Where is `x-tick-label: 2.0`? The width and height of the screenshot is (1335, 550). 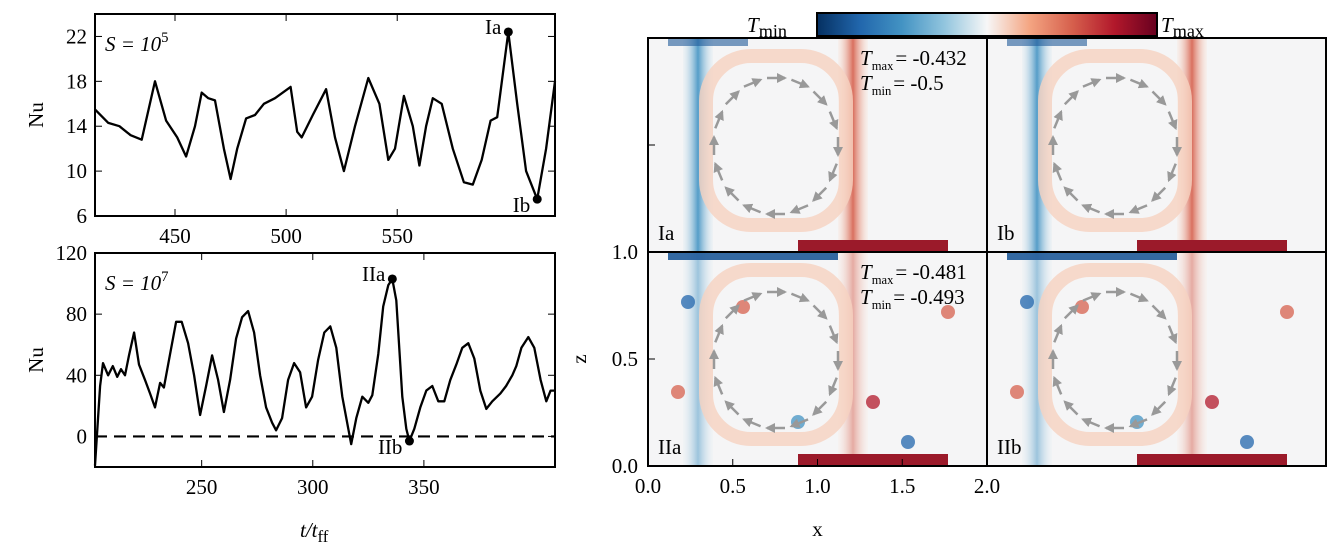
x-tick-label: 2.0 is located at coordinates (987, 486).